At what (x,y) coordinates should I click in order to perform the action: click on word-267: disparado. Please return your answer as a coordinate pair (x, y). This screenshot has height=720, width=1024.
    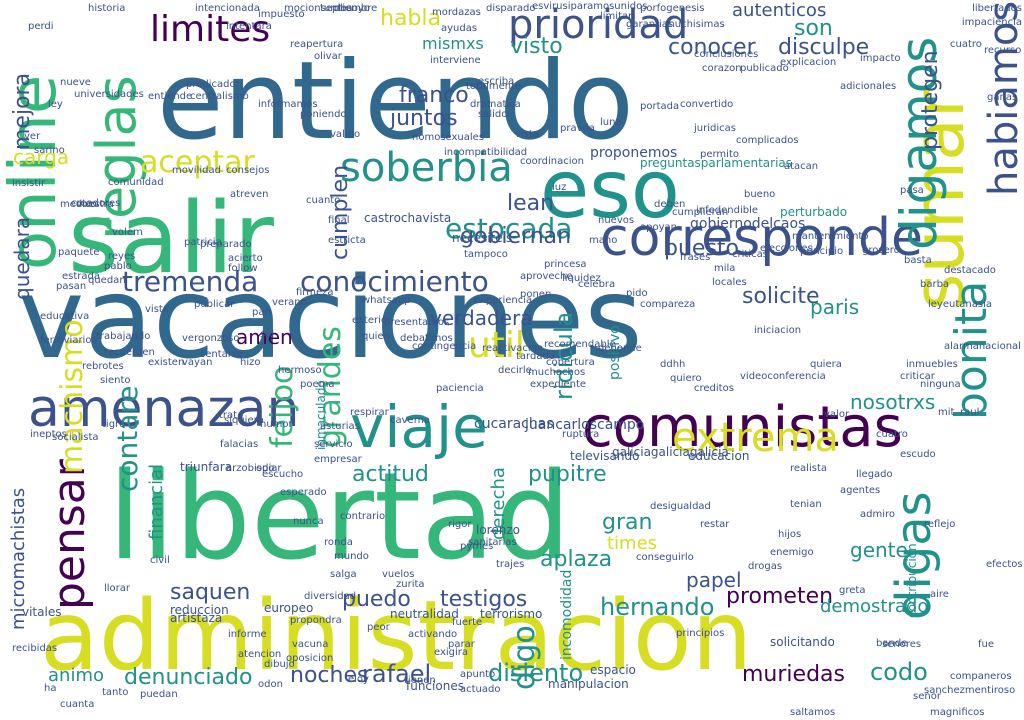
    Looking at the image, I should click on (511, 8).